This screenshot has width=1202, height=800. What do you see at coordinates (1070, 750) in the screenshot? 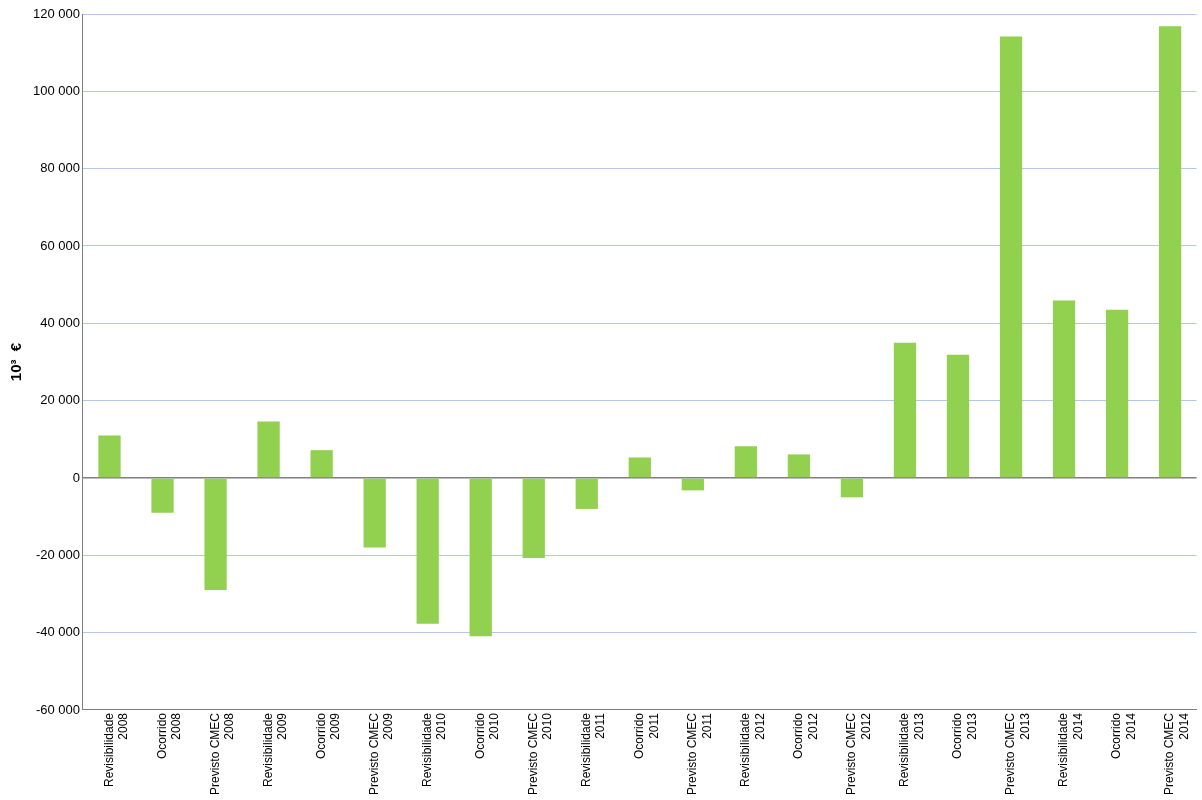
I see `x-tick-label: Revisibilidade 2014` at bounding box center [1070, 750].